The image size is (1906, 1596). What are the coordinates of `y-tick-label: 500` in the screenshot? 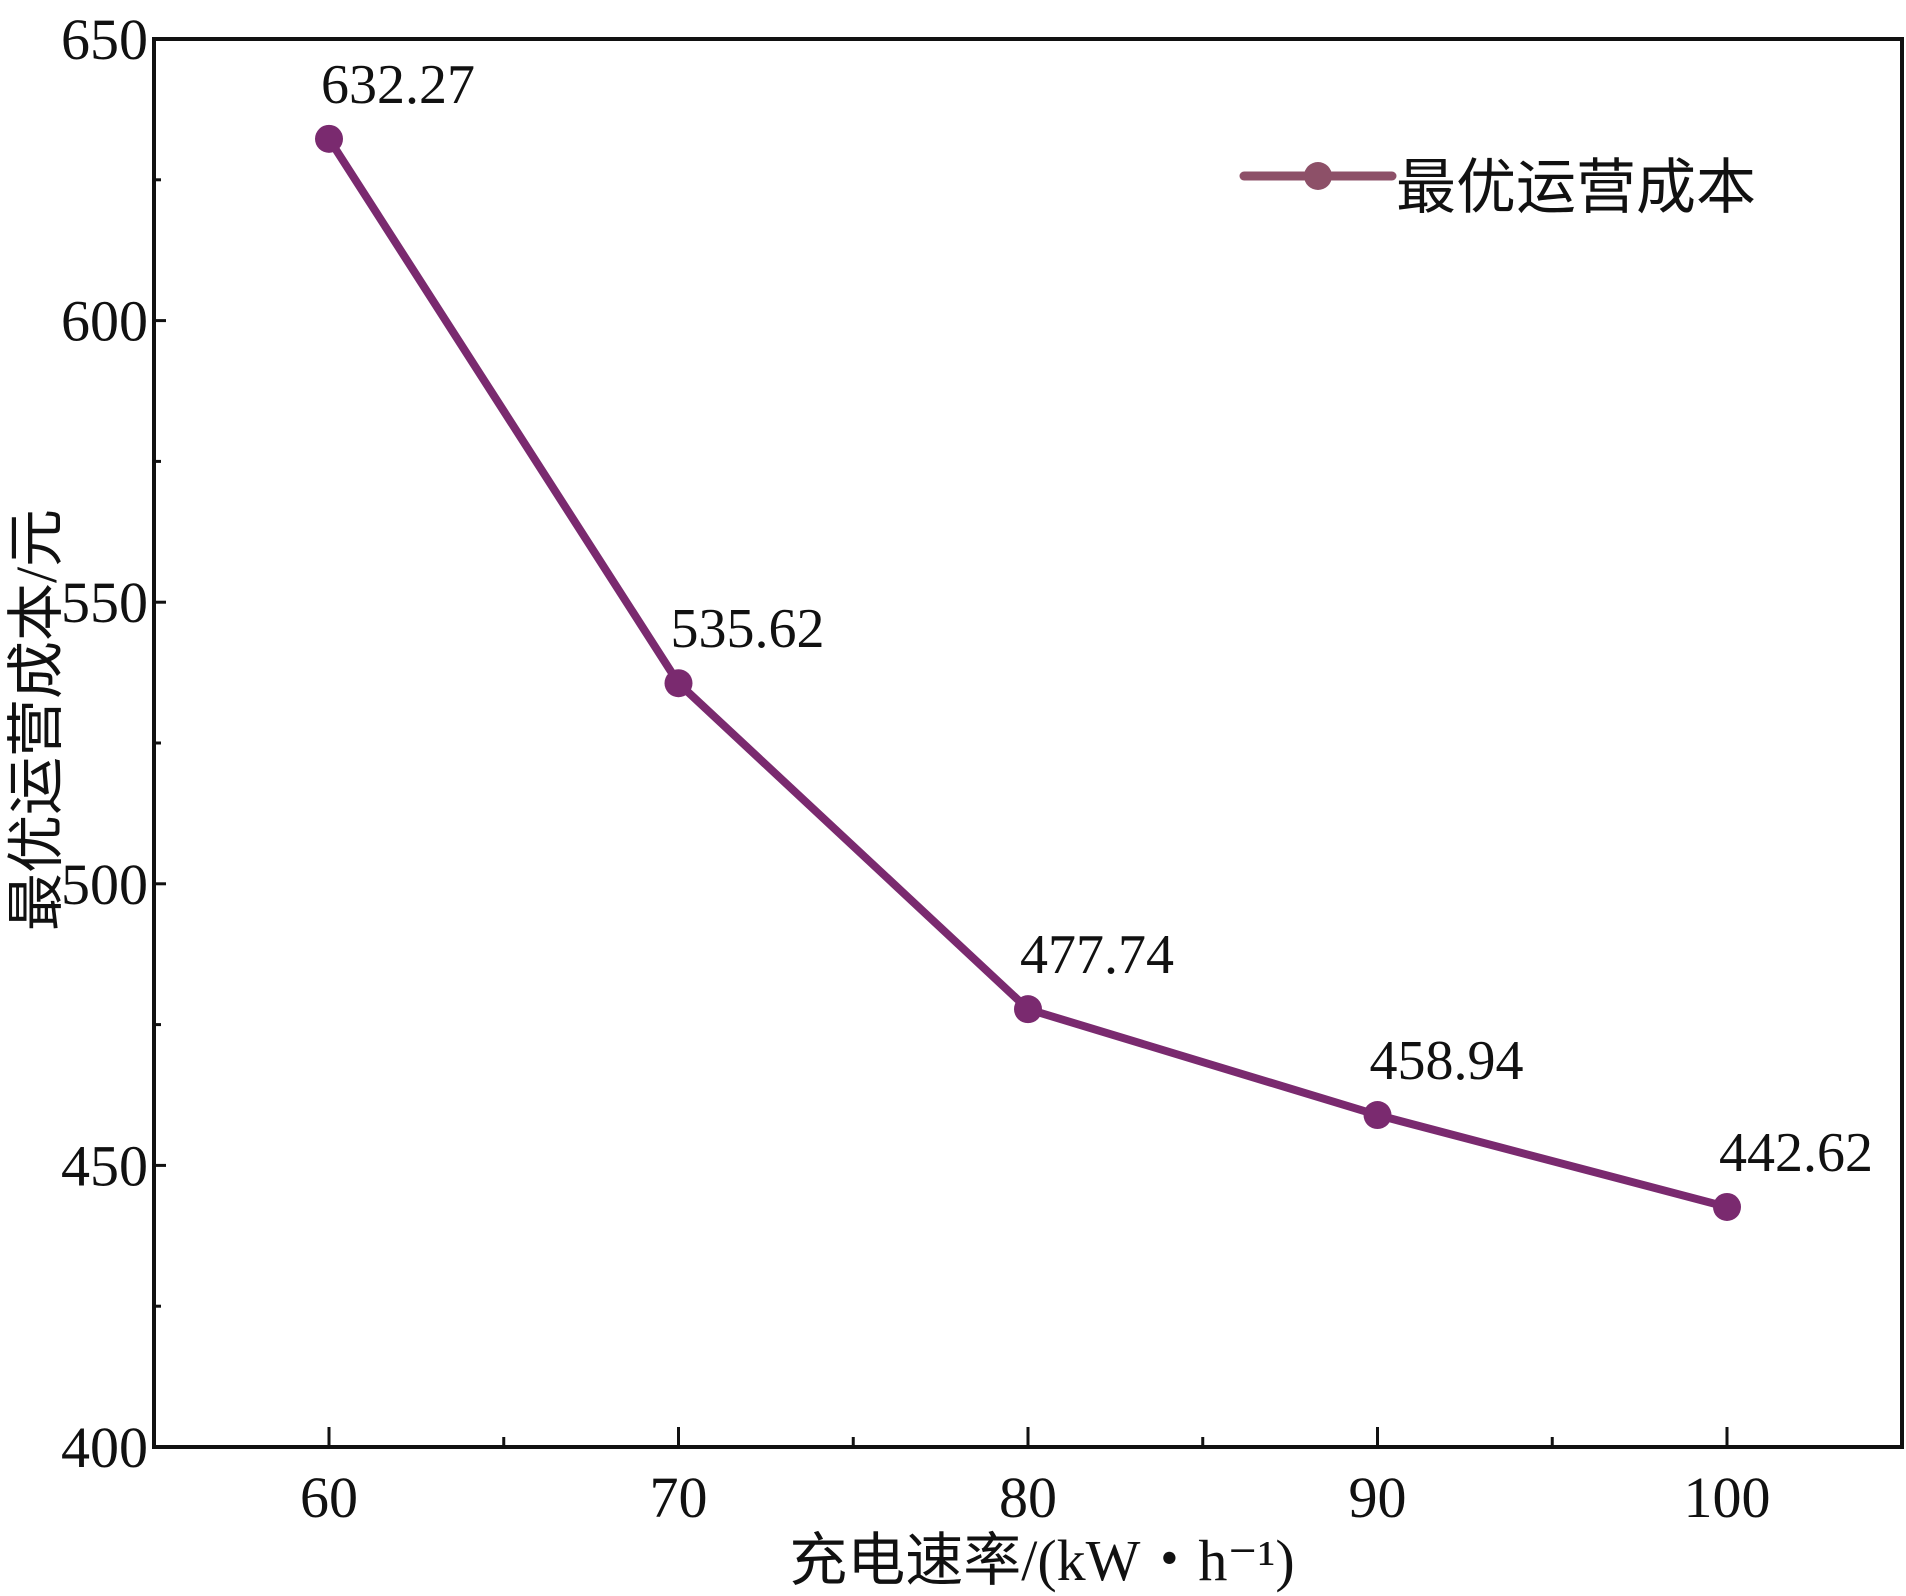 It's located at (104, 884).